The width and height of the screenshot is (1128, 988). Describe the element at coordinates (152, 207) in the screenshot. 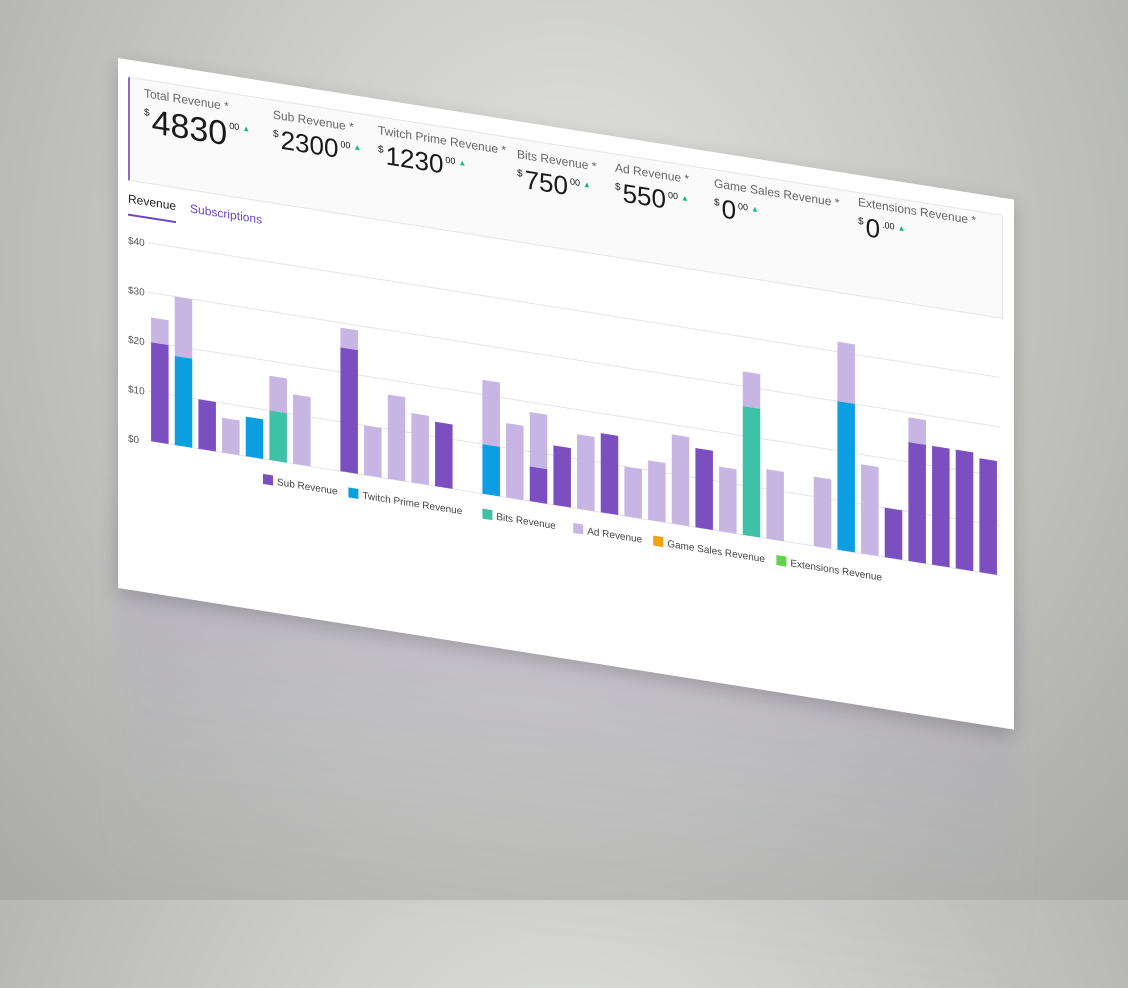

I see `tab-revenue: Revenue` at that location.